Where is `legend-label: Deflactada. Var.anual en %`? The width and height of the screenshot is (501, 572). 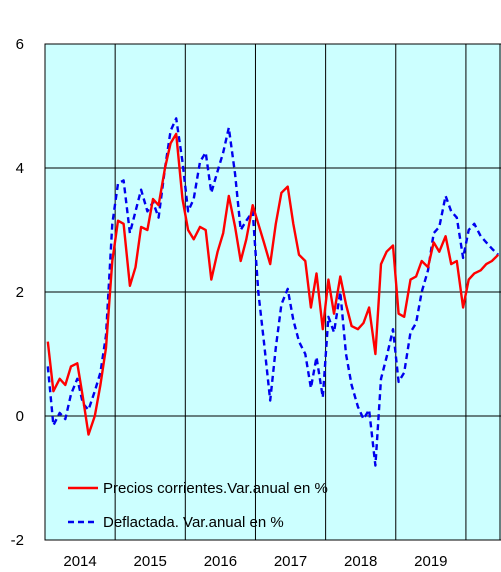
legend-label: Deflactada. Var.anual en % is located at coordinates (193, 522).